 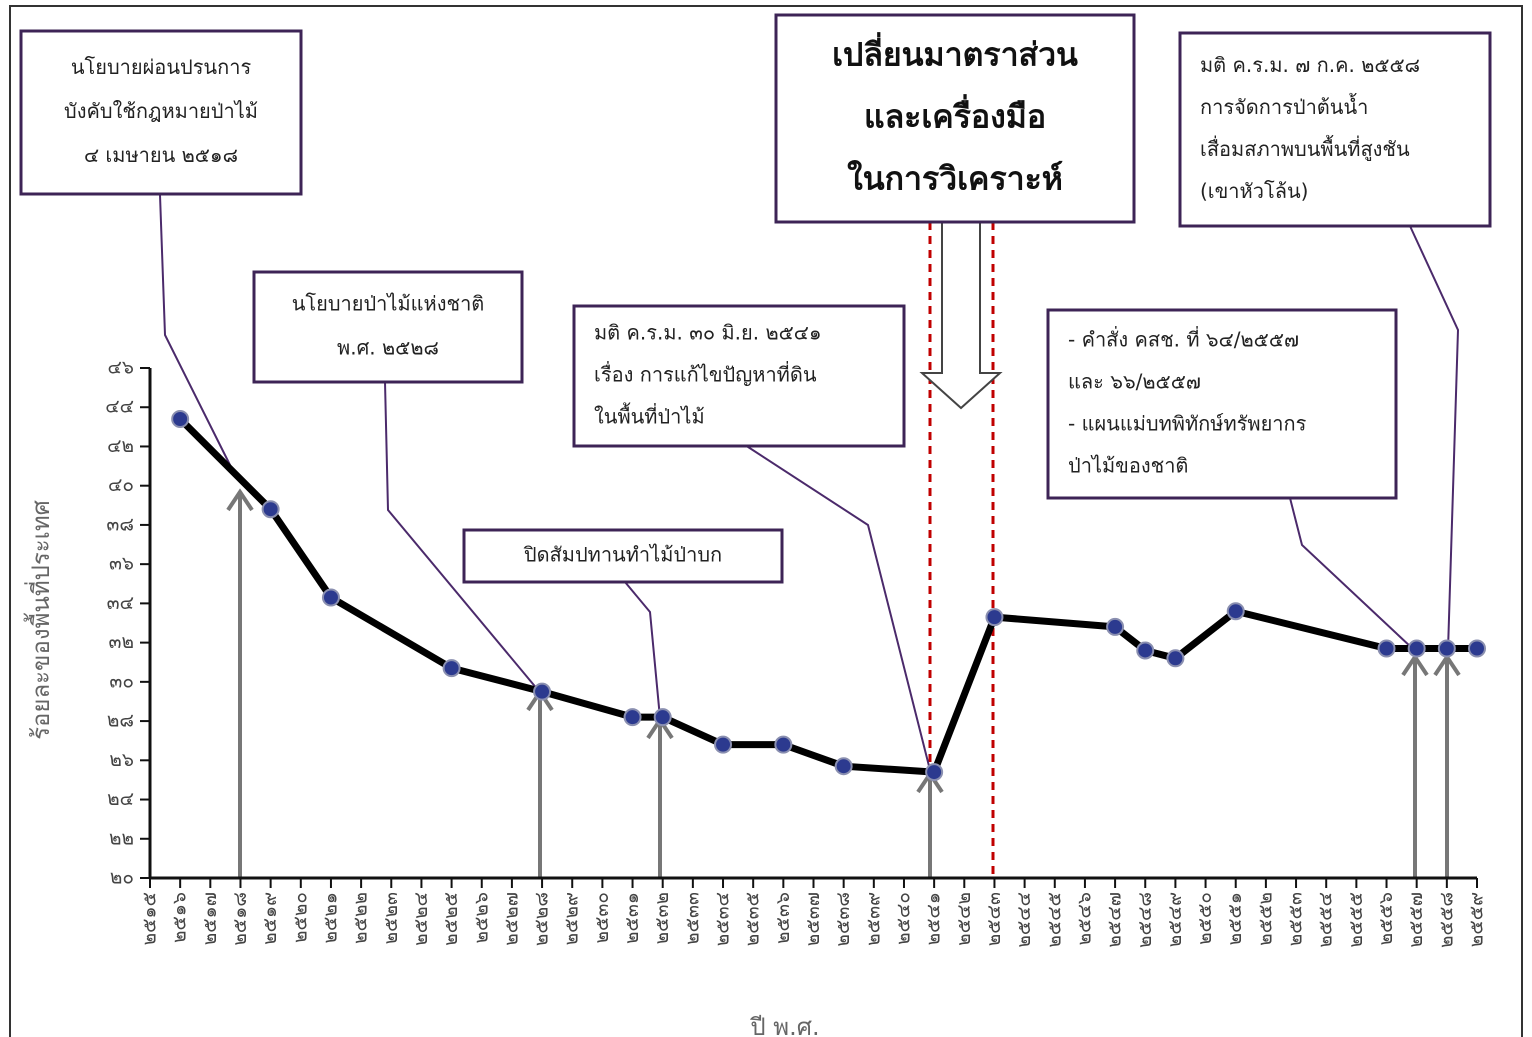 I want to click on x-tick-label: ๒๕๕๕, so click(x=1356, y=920).